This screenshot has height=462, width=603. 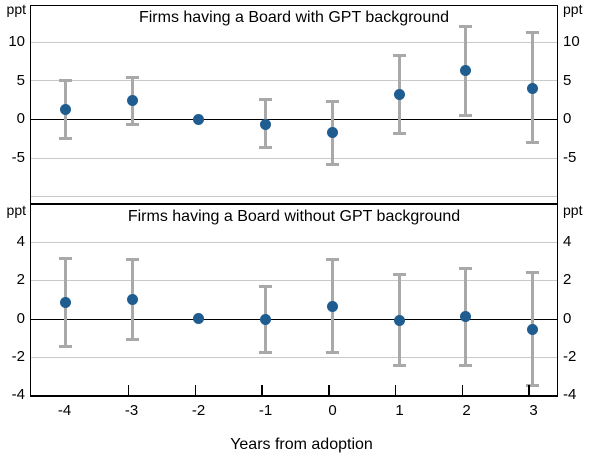 What do you see at coordinates (131, 410) in the screenshot?
I see `x-tick-label: -3` at bounding box center [131, 410].